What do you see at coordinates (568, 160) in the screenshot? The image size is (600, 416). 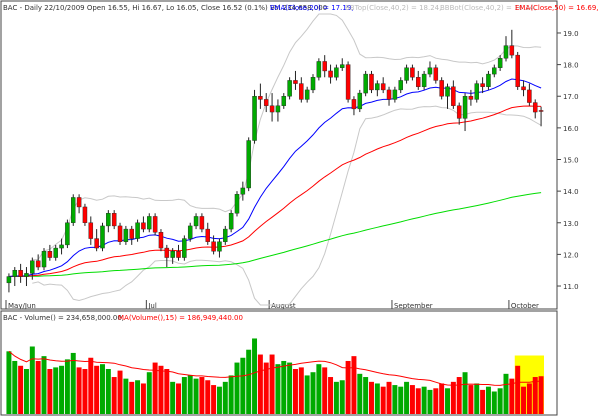 I see `price-axis: 19.0 18.0 17.0 16.0 15.0 14.0 13.0 12.0 11.0` at bounding box center [568, 160].